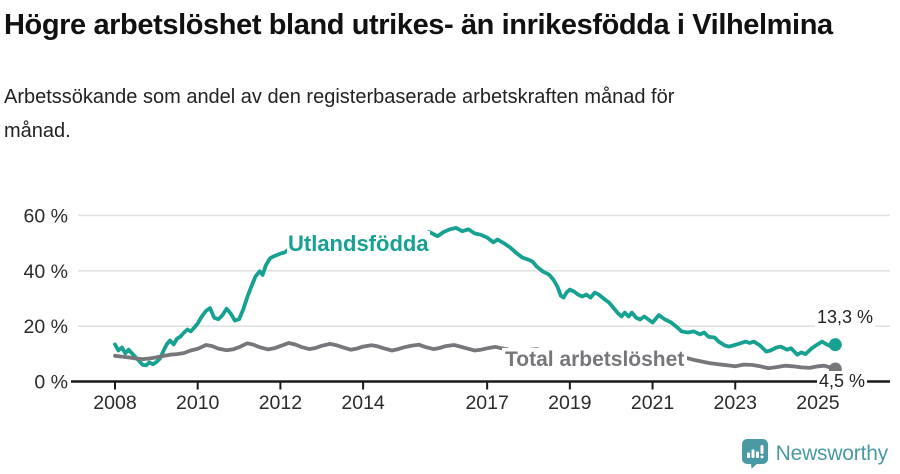  I want to click on x-tick-label: 2023, so click(735, 403).